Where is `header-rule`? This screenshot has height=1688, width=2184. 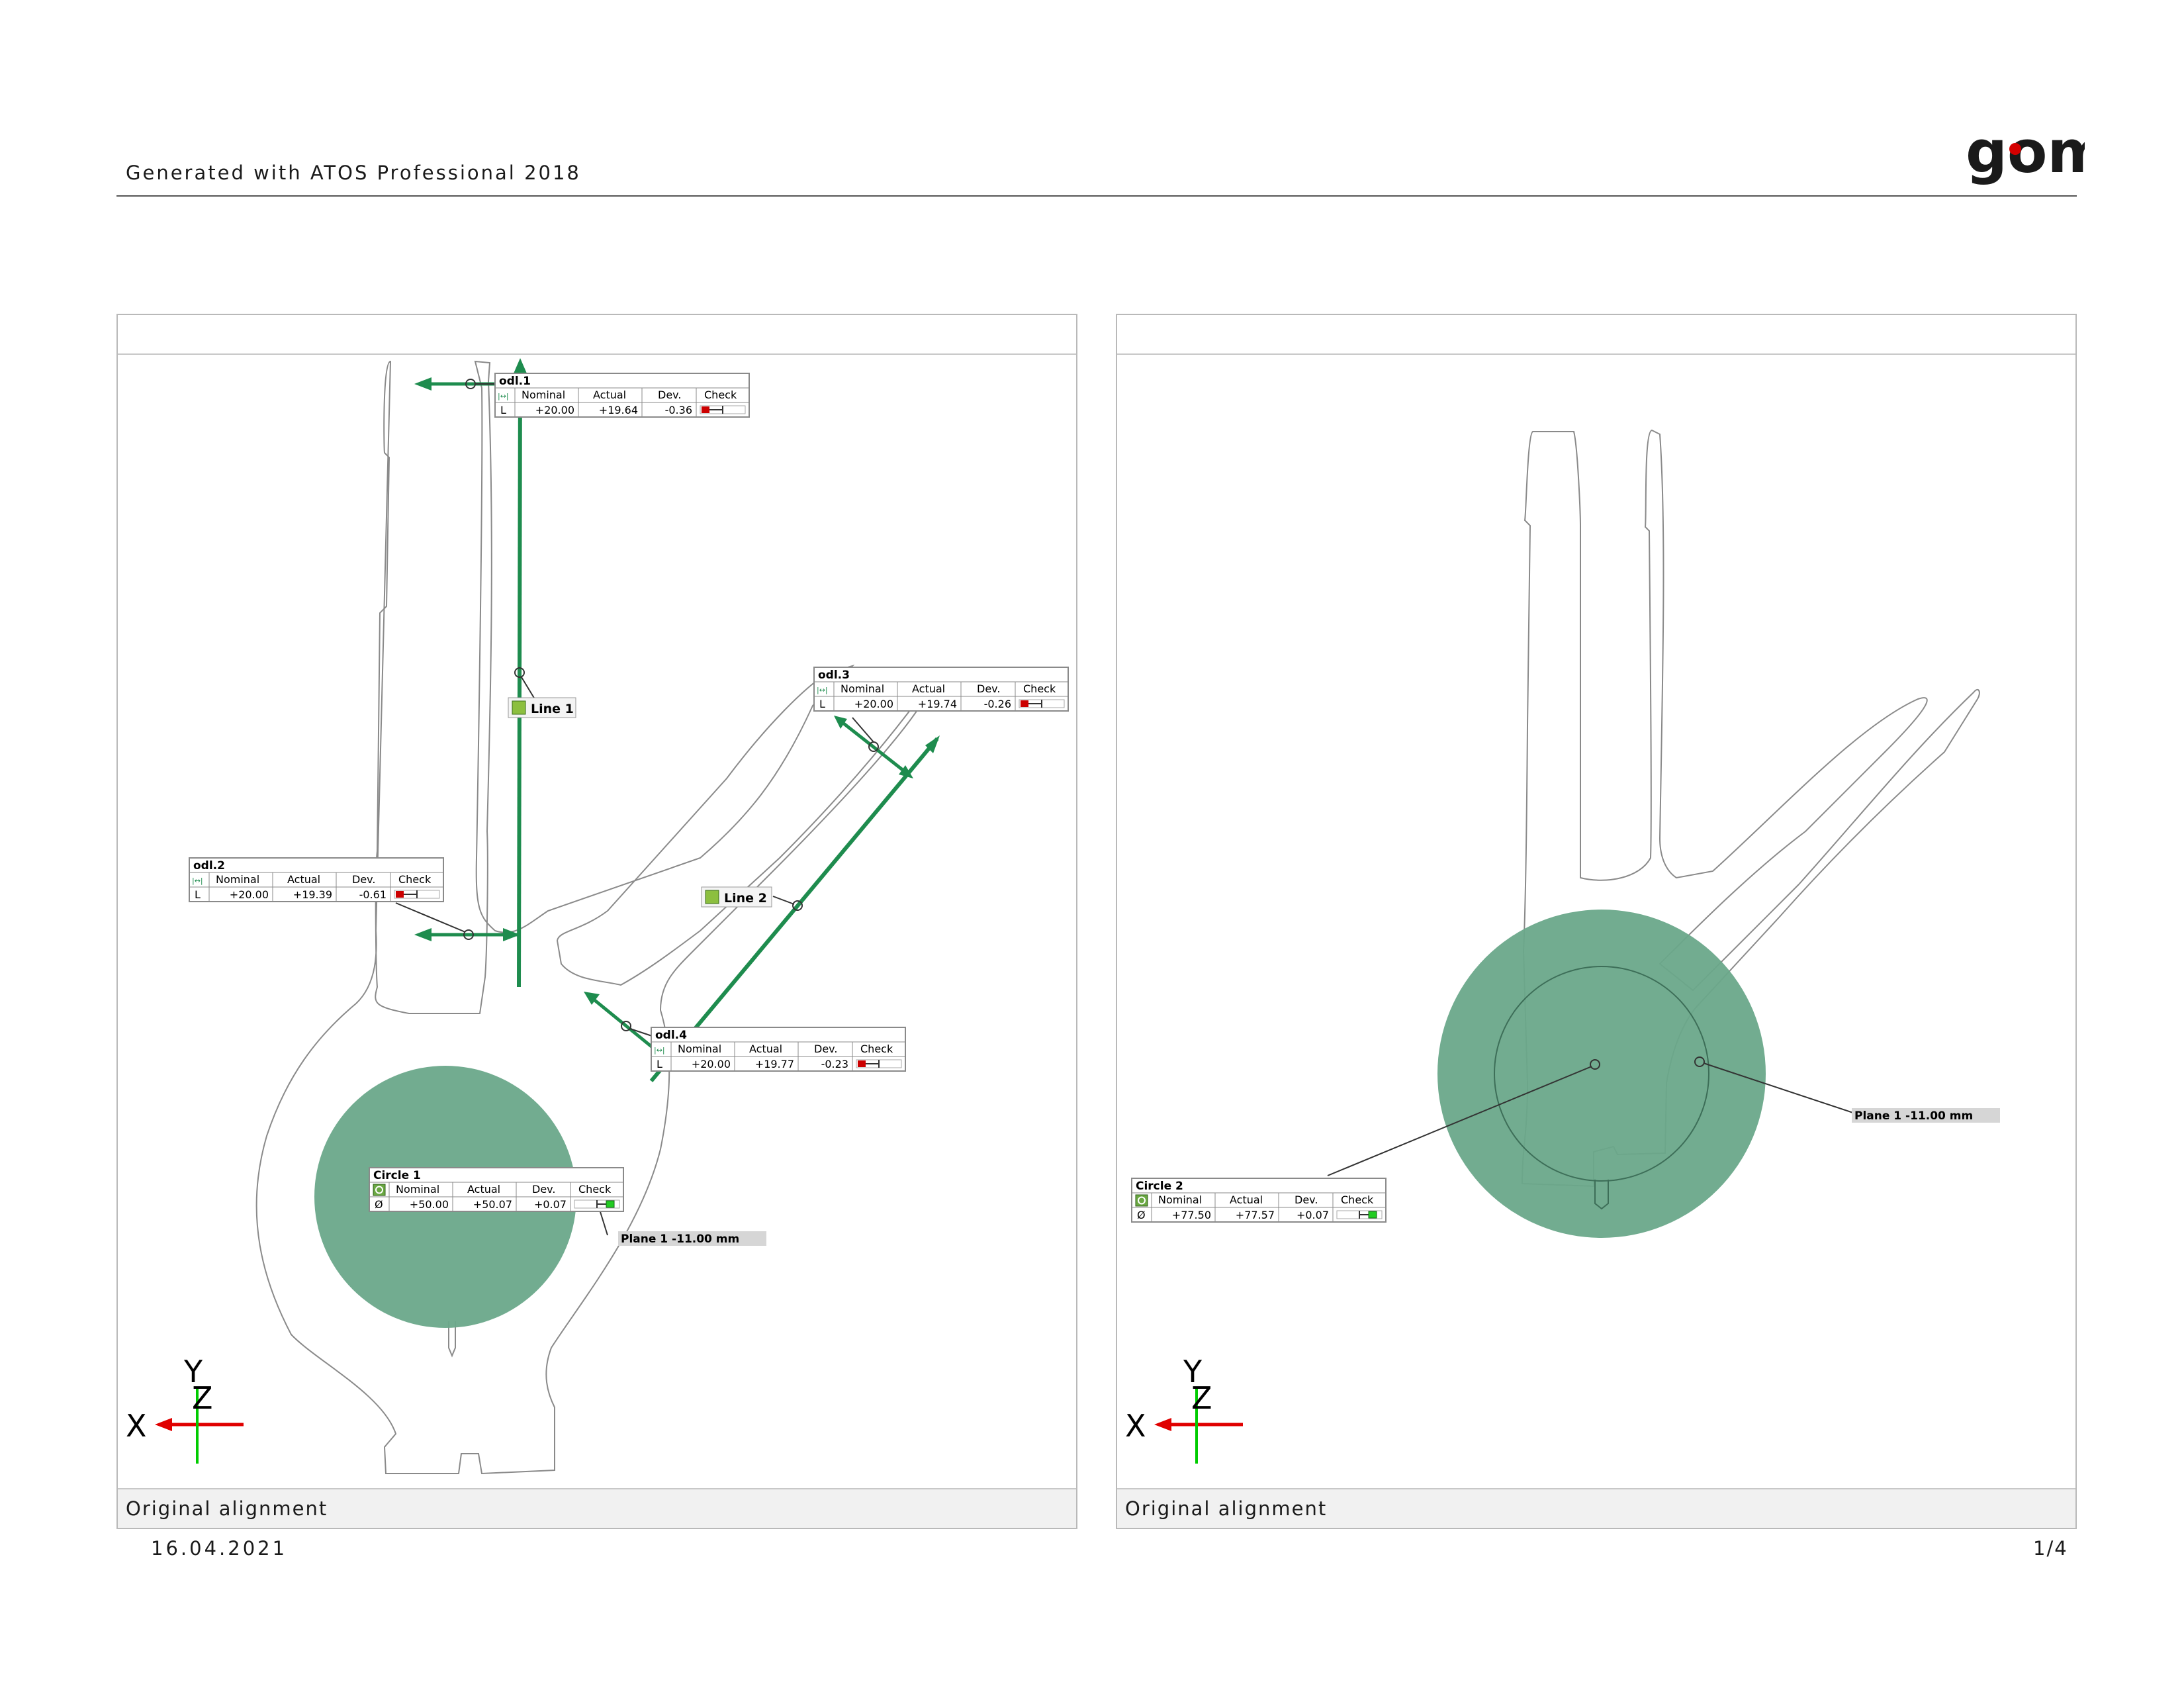 header-rule is located at coordinates (1096, 196).